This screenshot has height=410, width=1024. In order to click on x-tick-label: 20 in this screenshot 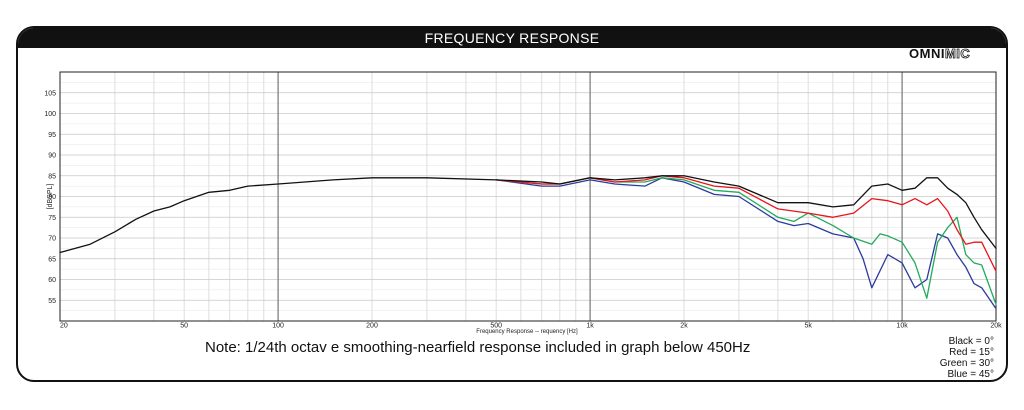, I will do `click(64, 326)`.